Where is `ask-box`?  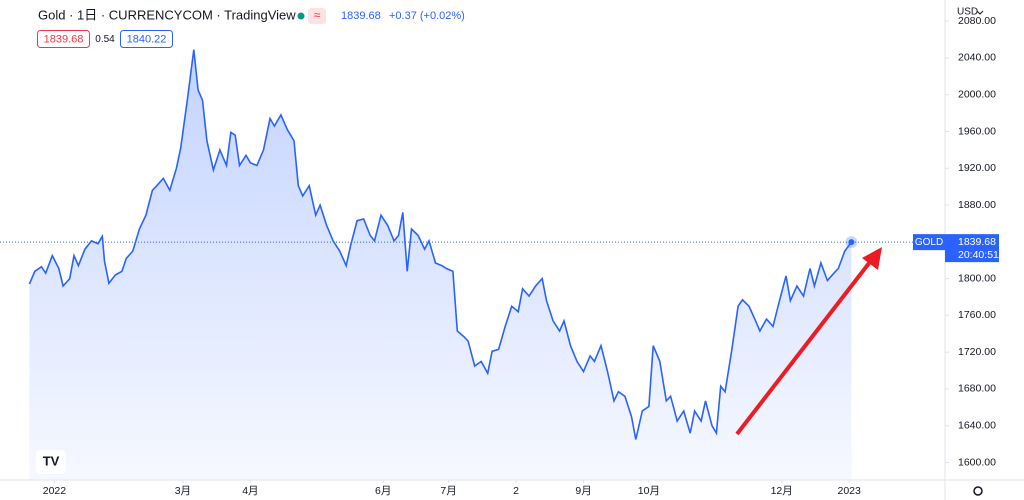 ask-box is located at coordinates (146, 39).